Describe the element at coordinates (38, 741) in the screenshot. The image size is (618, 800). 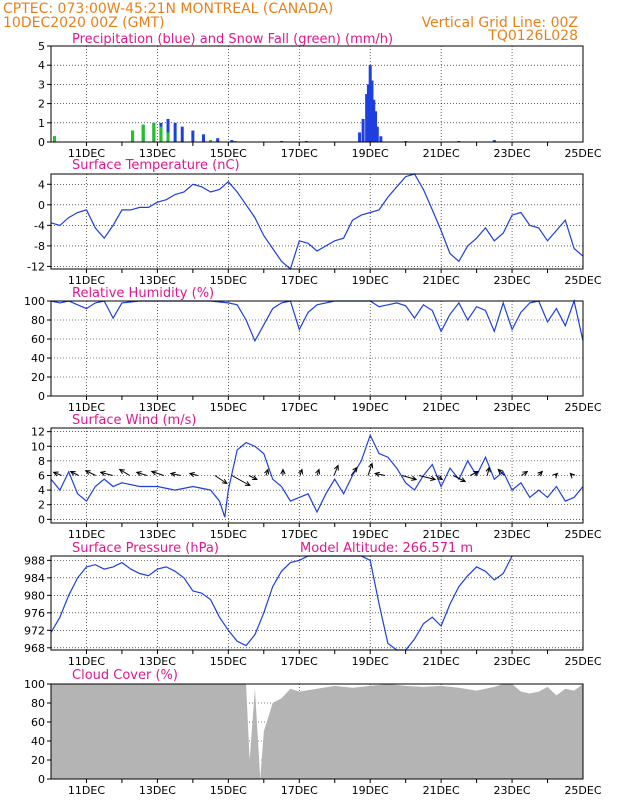
I see `y-tick-label: 40` at that location.